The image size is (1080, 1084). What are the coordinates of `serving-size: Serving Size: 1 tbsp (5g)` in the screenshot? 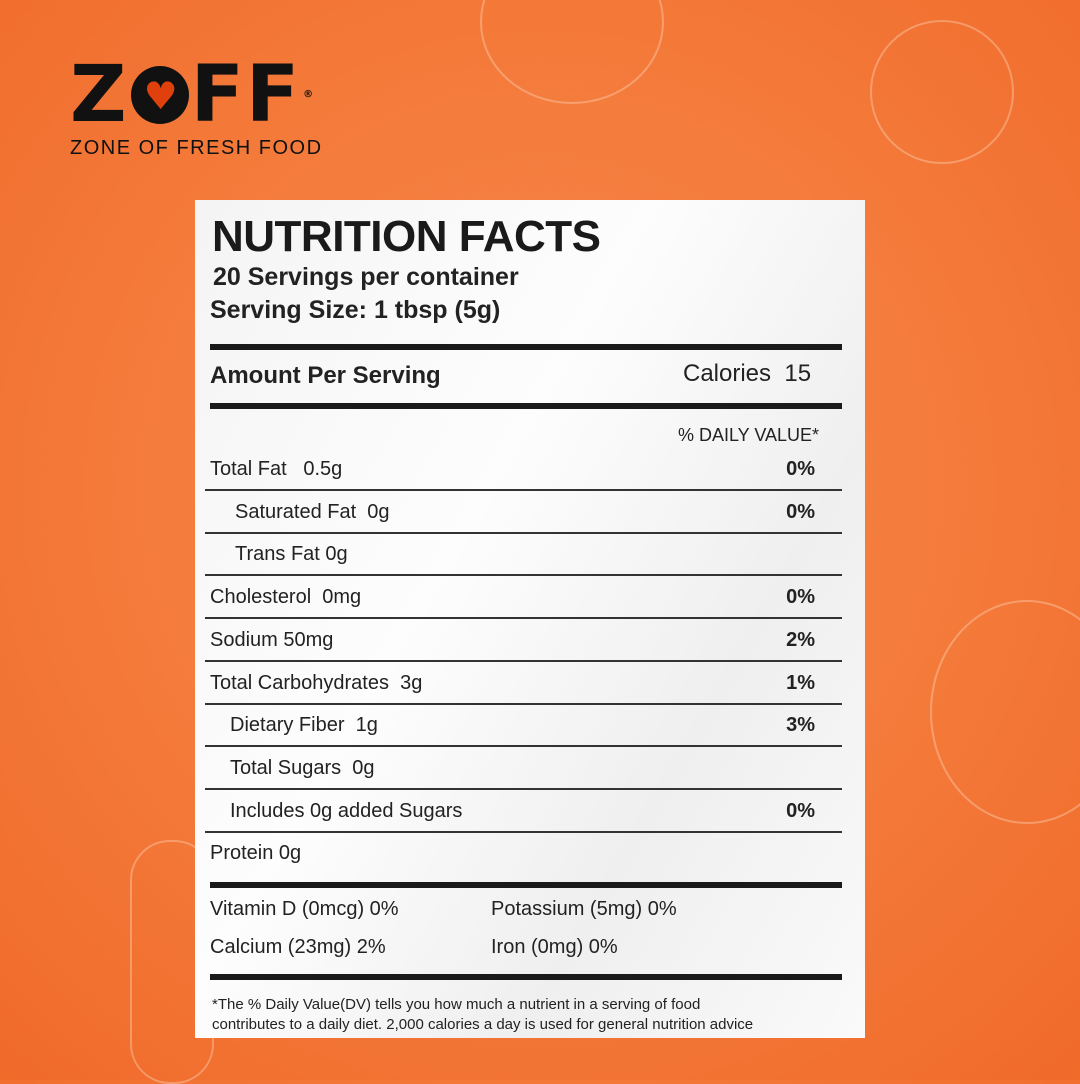 It's located at (355, 310).